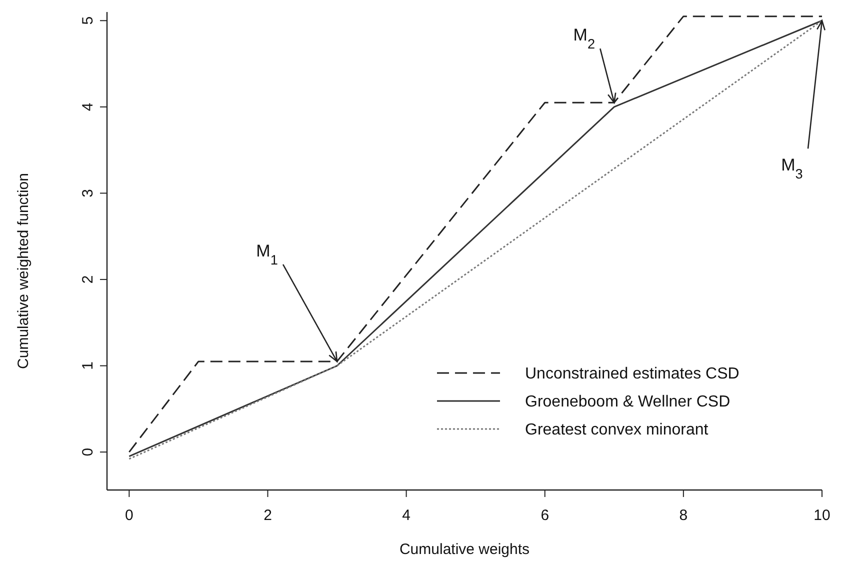 This screenshot has width=841, height=565. I want to click on y-tick-label: 4, so click(87, 107).